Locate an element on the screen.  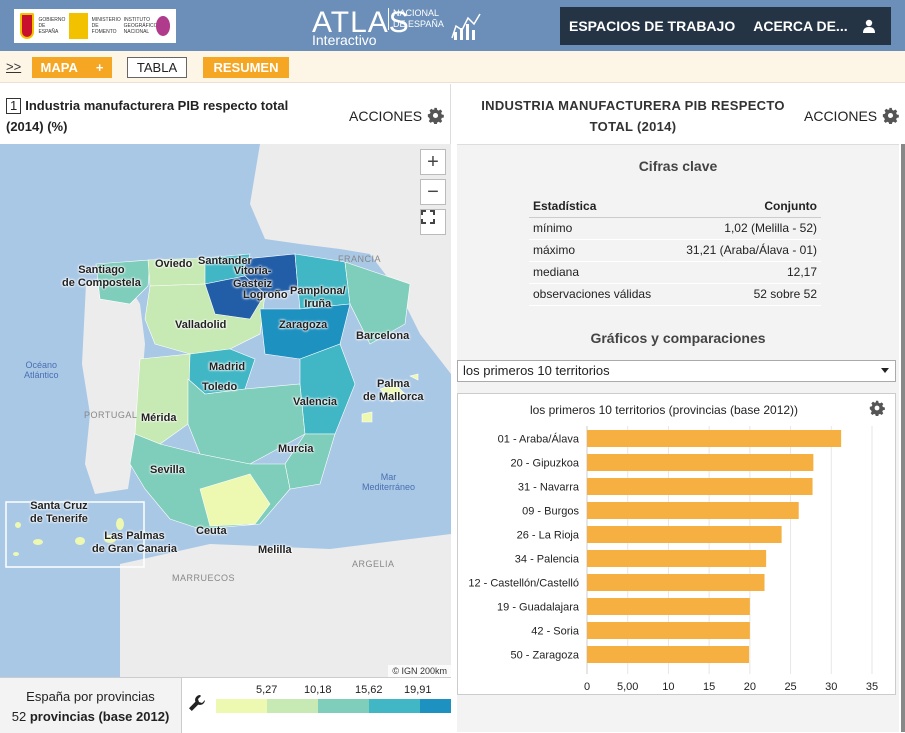
fullscreen-icon is located at coordinates (428, 217).